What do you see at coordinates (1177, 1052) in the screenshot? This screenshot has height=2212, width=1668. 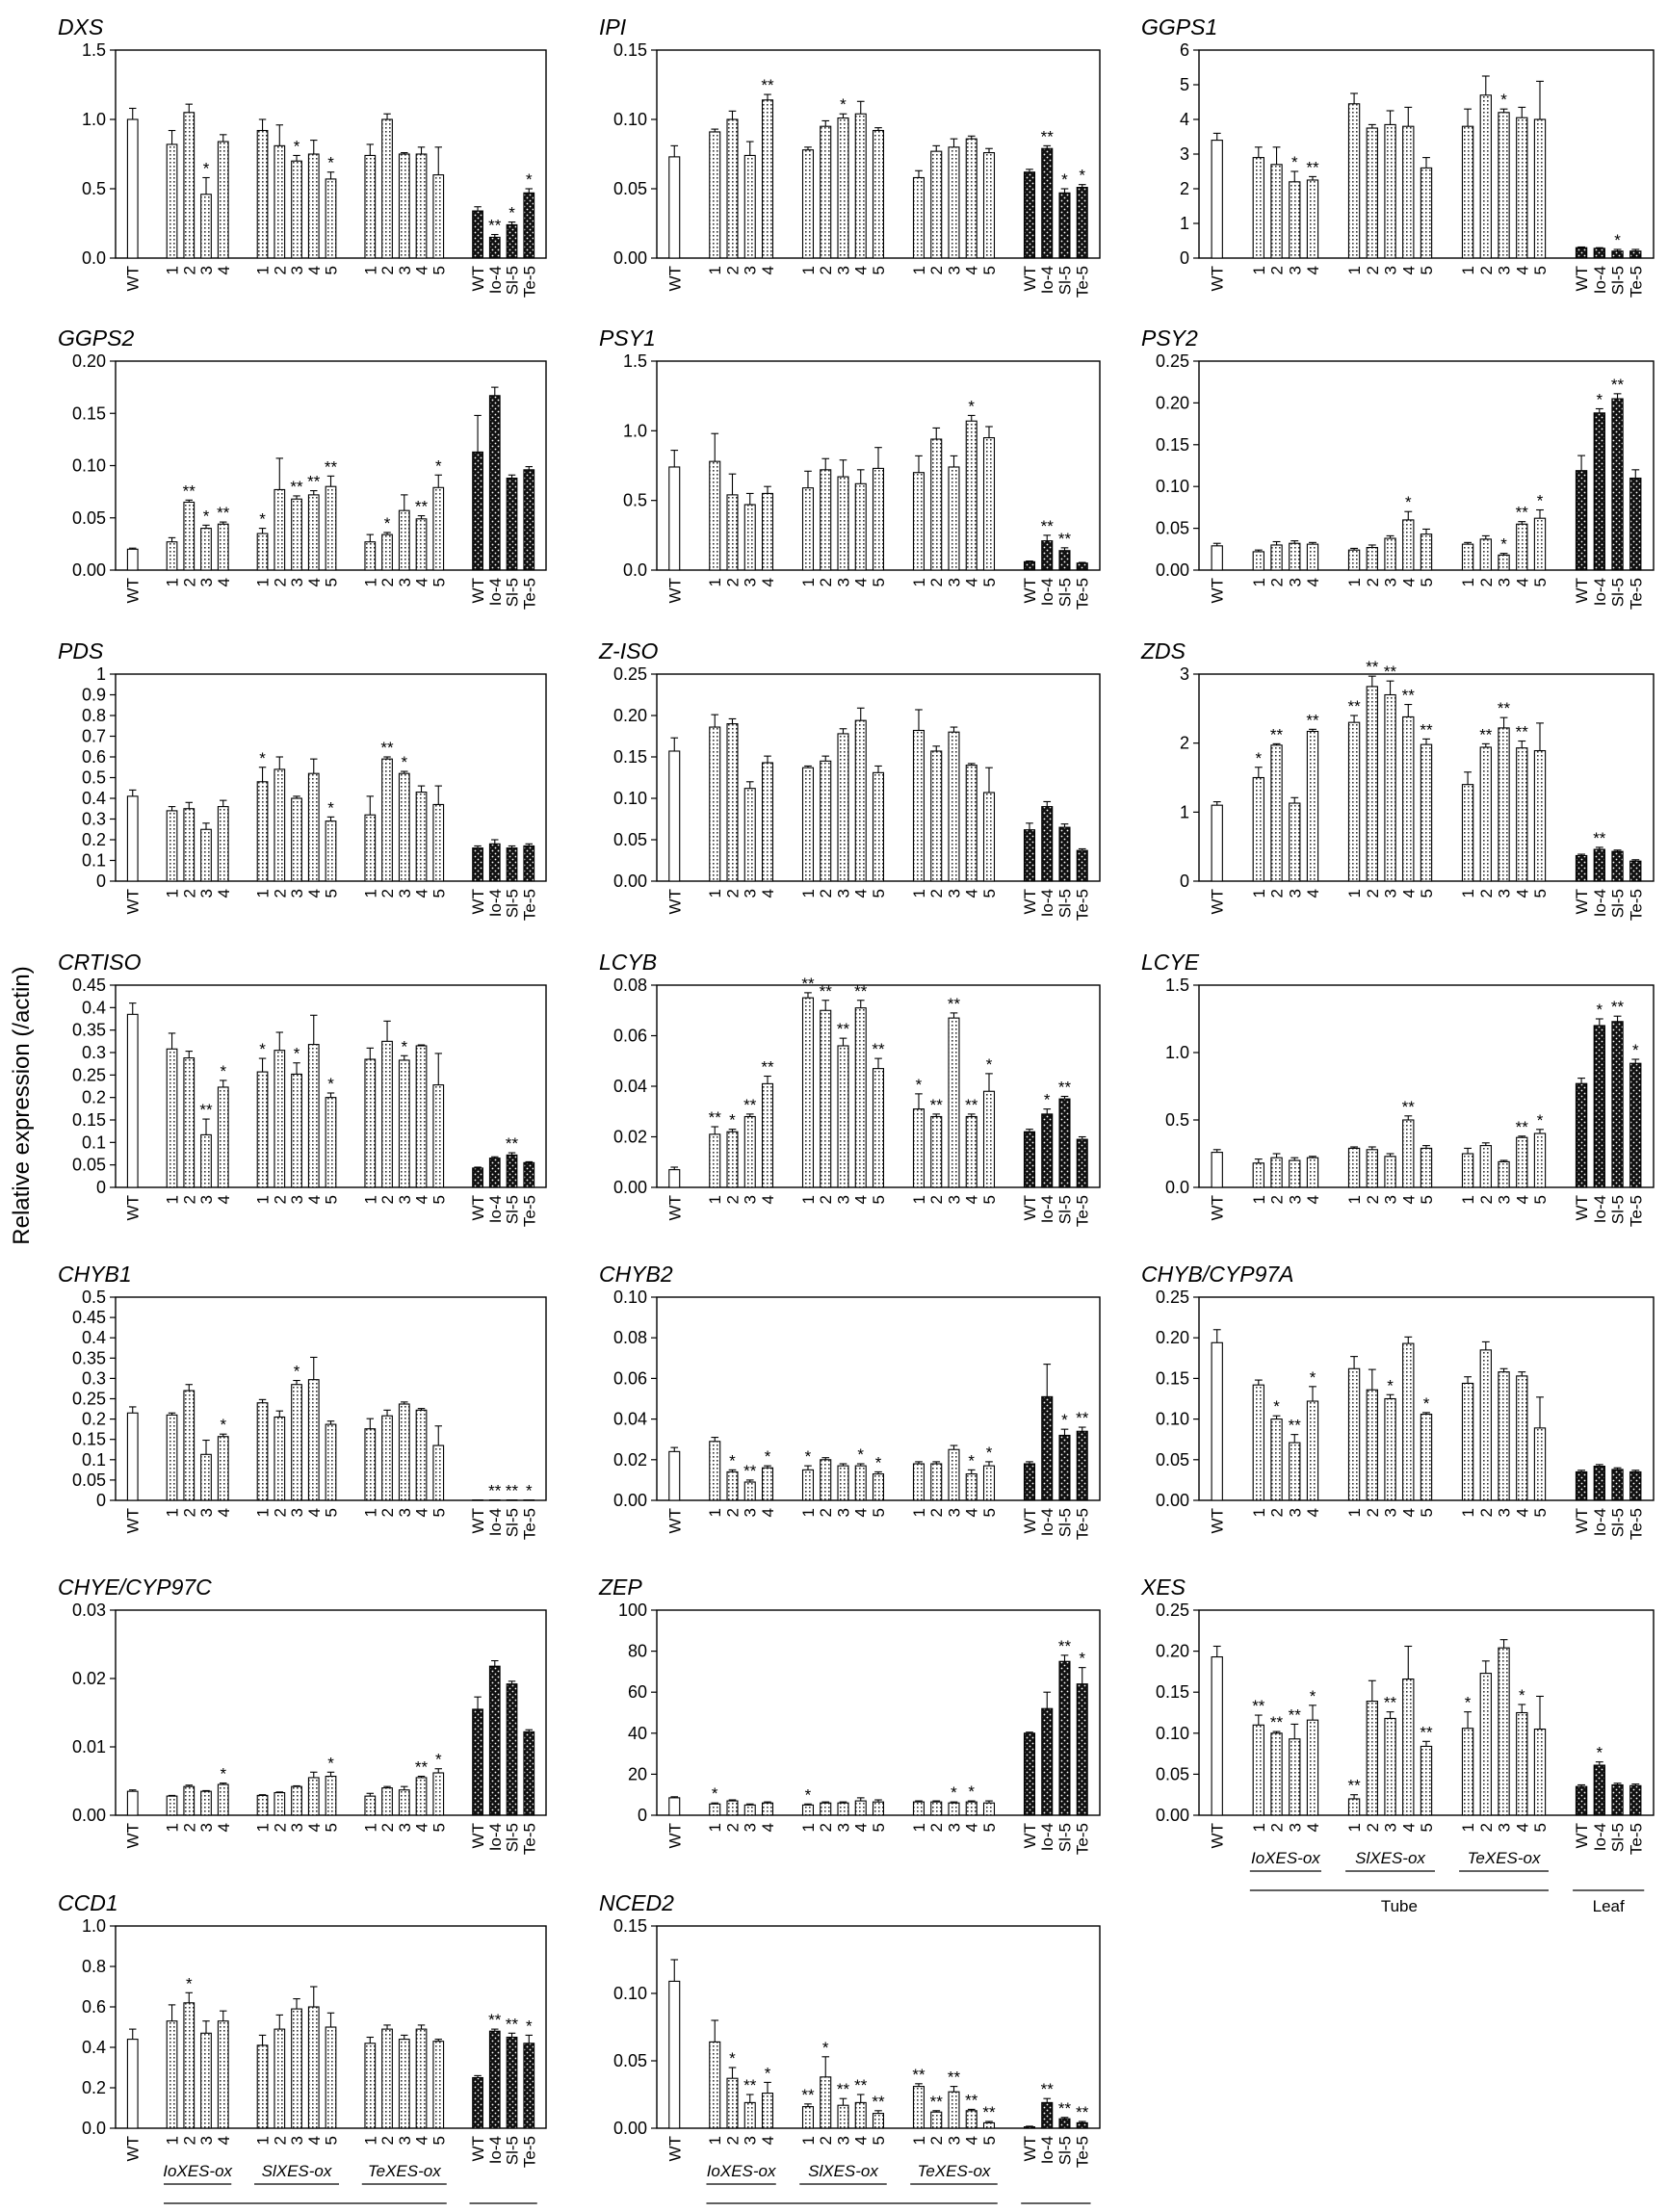 I see `y-tick-label: 1.0` at bounding box center [1177, 1052].